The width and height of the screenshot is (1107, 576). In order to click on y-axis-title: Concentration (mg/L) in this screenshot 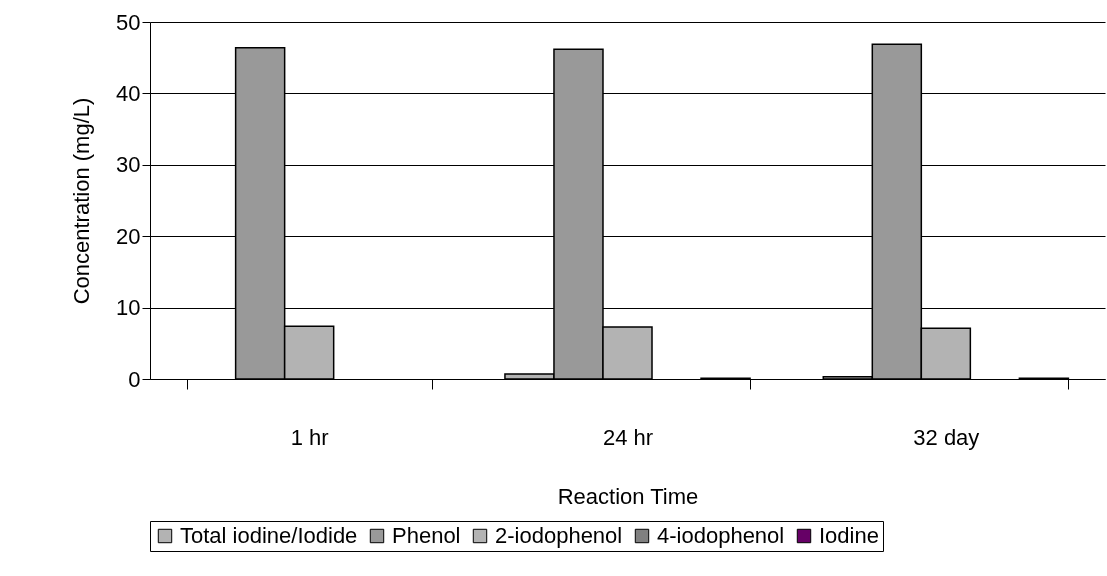, I will do `click(82, 201)`.